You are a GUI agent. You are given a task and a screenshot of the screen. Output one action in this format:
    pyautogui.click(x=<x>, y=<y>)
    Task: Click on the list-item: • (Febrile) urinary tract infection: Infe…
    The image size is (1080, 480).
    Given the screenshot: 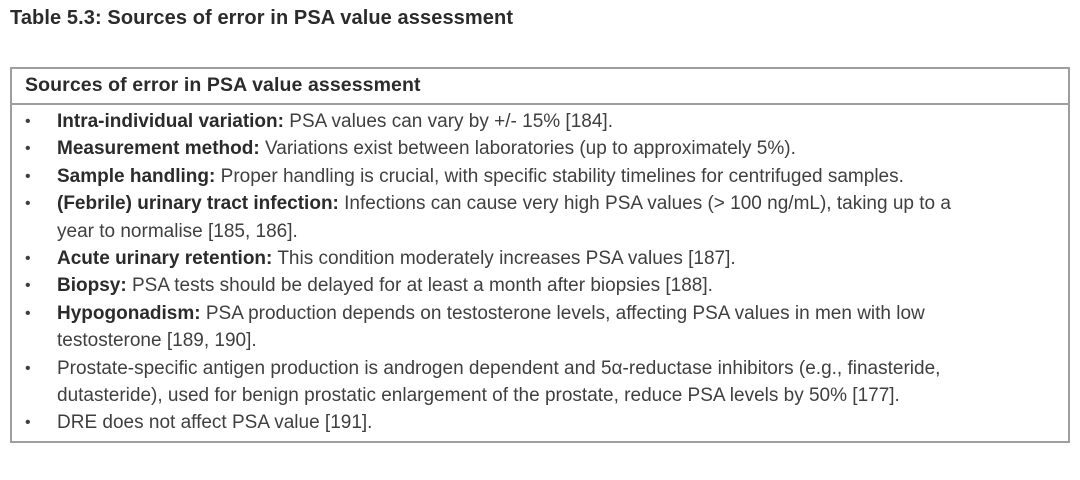 What is the action you would take?
    pyautogui.click(x=533, y=217)
    